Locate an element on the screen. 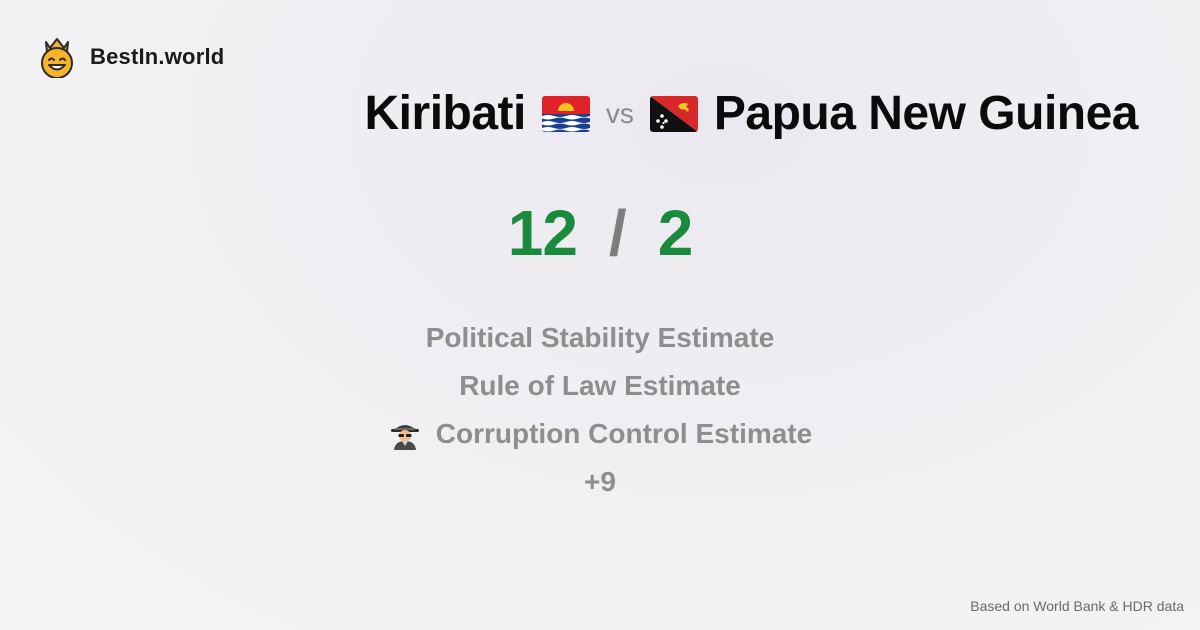 The width and height of the screenshot is (1200, 630). criterion-label: Corruption Control Estimate is located at coordinates (624, 433).